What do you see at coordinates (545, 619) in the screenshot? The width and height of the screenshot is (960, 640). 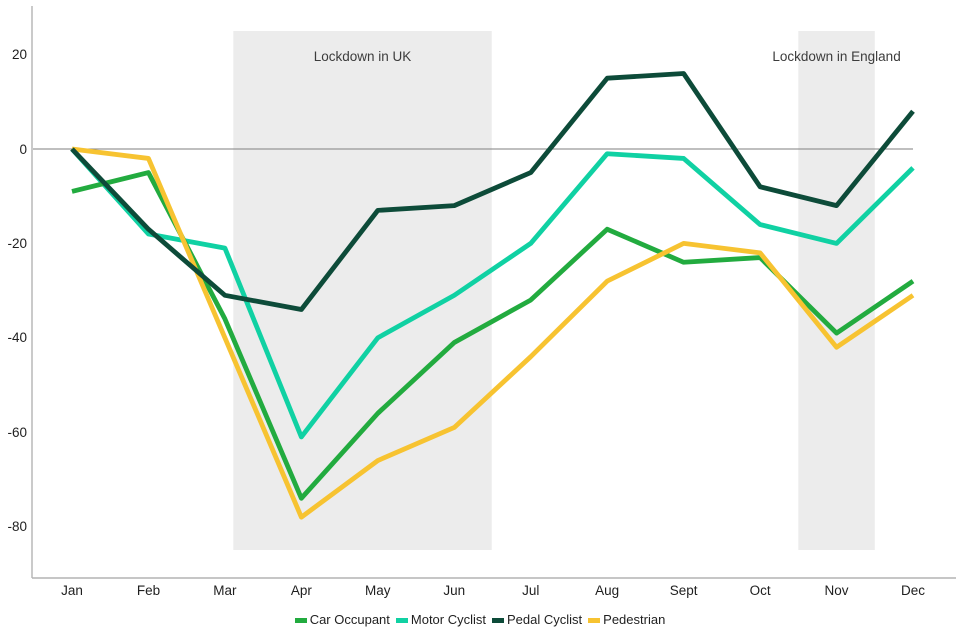 I see `legend-label: Pedal Cyclist` at bounding box center [545, 619].